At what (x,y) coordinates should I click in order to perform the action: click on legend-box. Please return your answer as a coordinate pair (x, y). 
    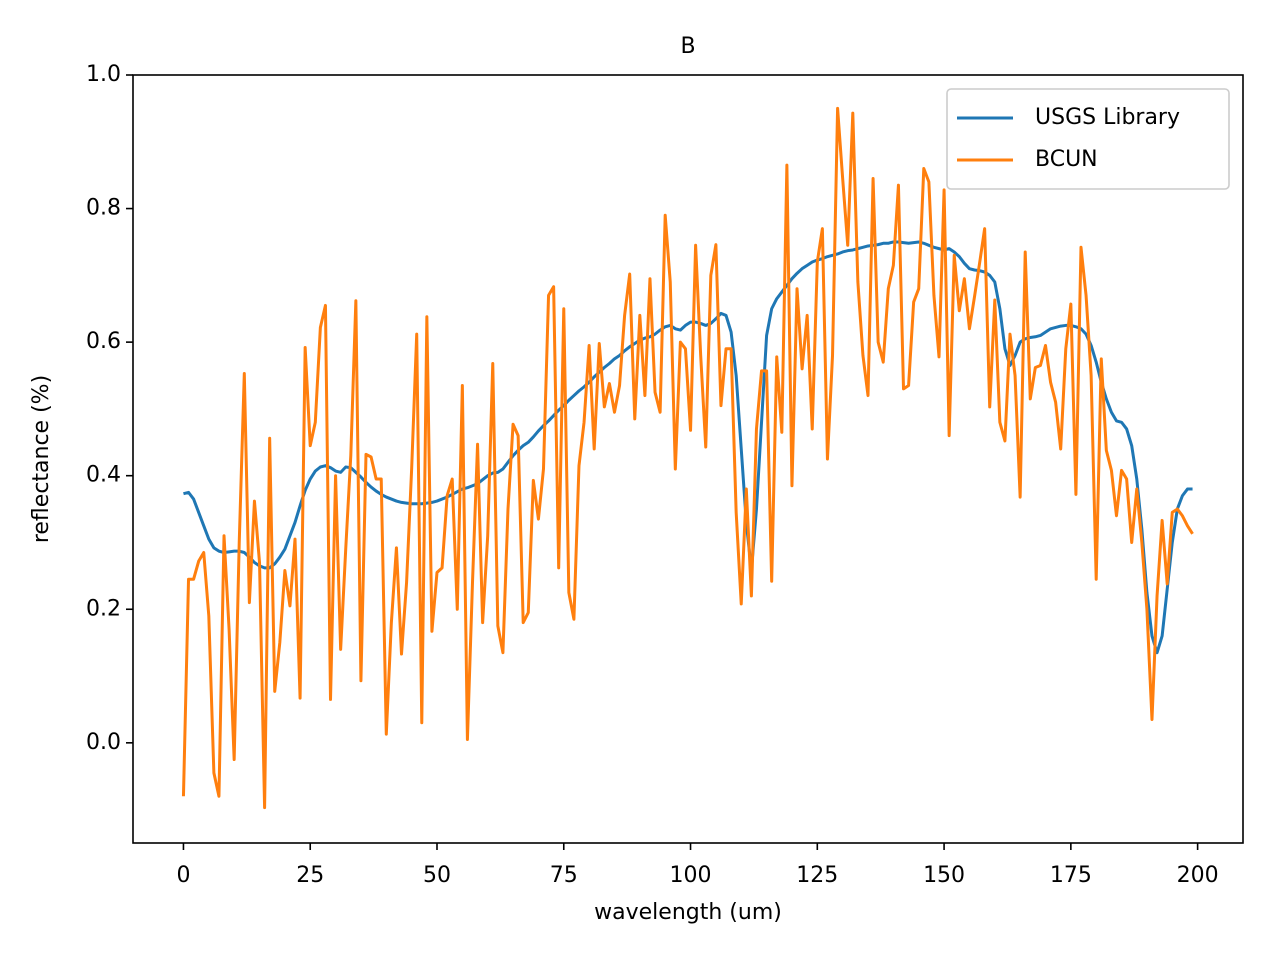
    Looking at the image, I should click on (1088, 139).